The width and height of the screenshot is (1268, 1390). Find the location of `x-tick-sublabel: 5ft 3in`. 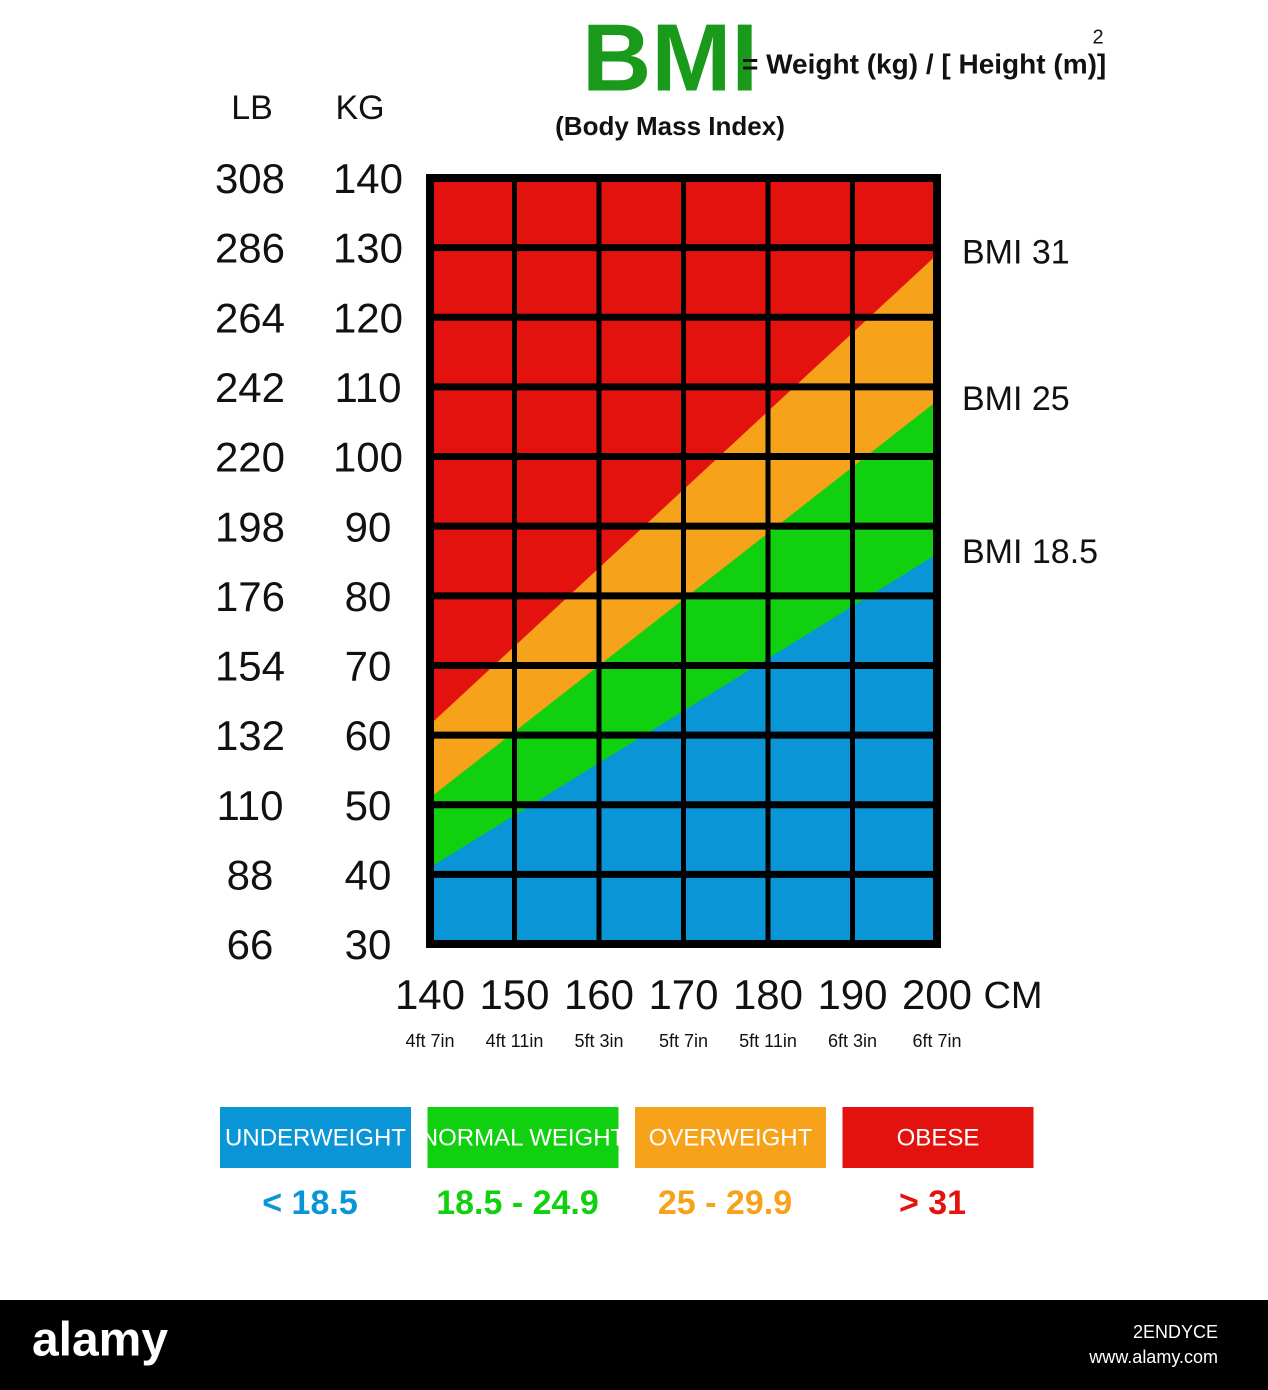

x-tick-sublabel: 5ft 3in is located at coordinates (598, 1041).